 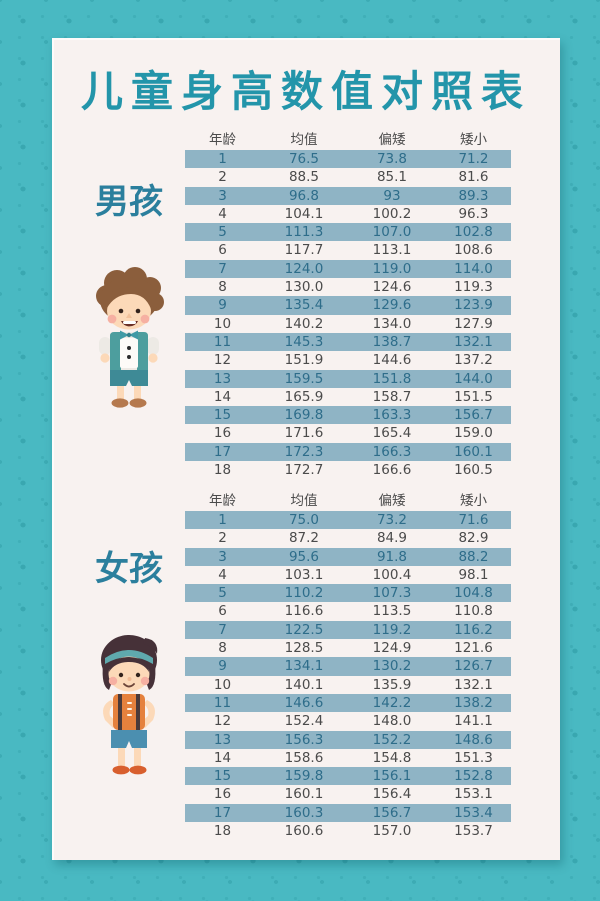 I want to click on cell-mean: 88.5, so click(x=303, y=177).